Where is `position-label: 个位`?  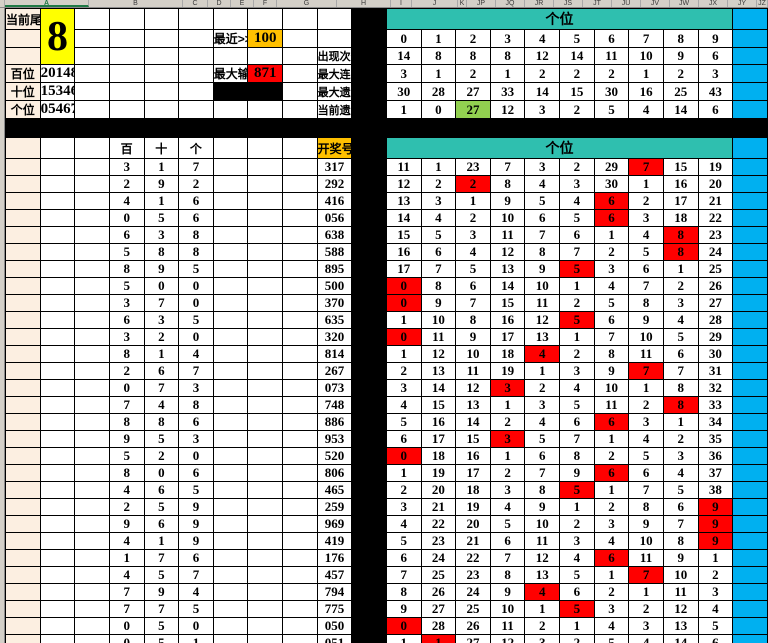 position-label: 个位 is located at coordinates (23, 109).